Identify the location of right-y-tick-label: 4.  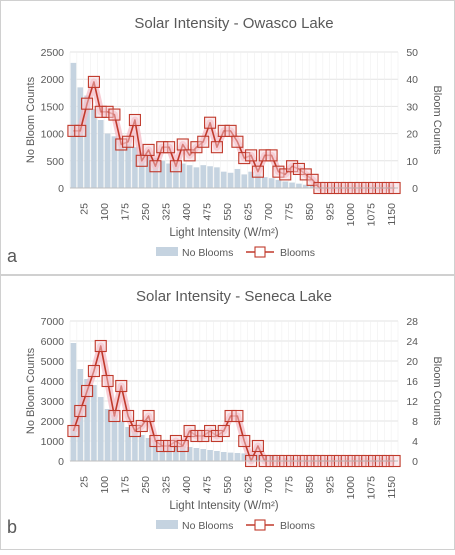
(415, 442).